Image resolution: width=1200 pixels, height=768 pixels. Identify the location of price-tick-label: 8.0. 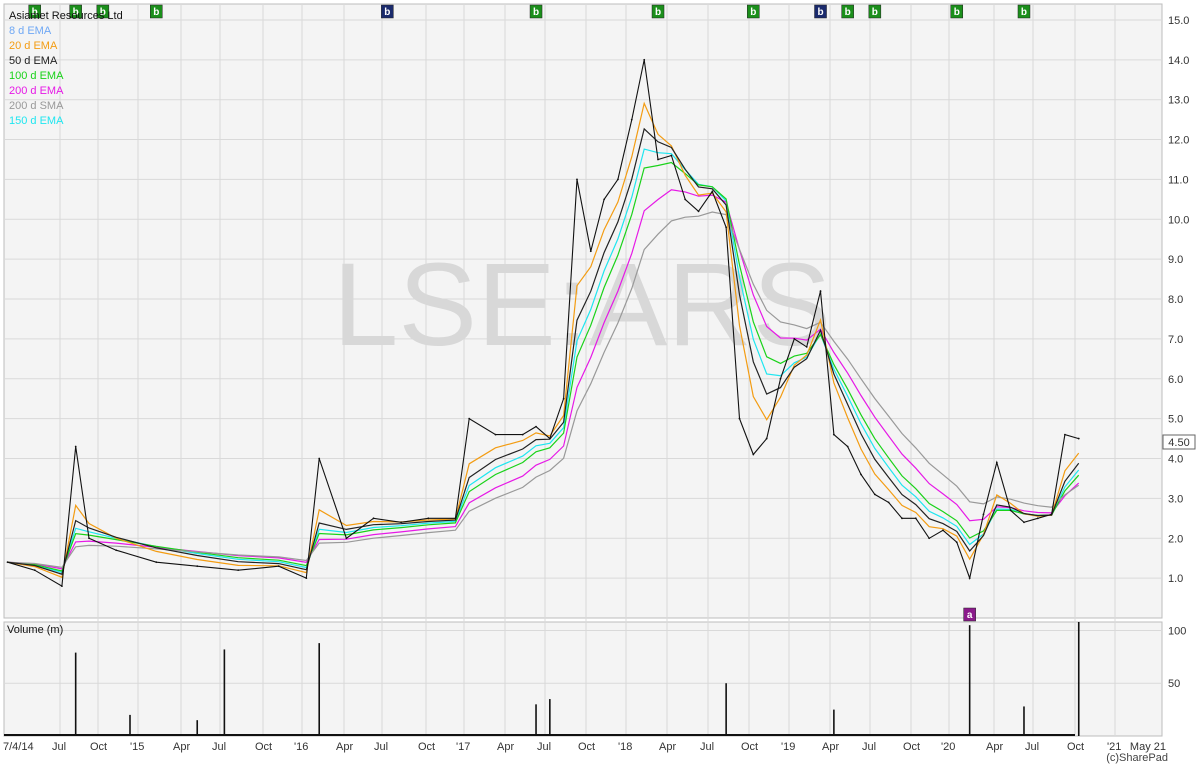
(1175, 300).